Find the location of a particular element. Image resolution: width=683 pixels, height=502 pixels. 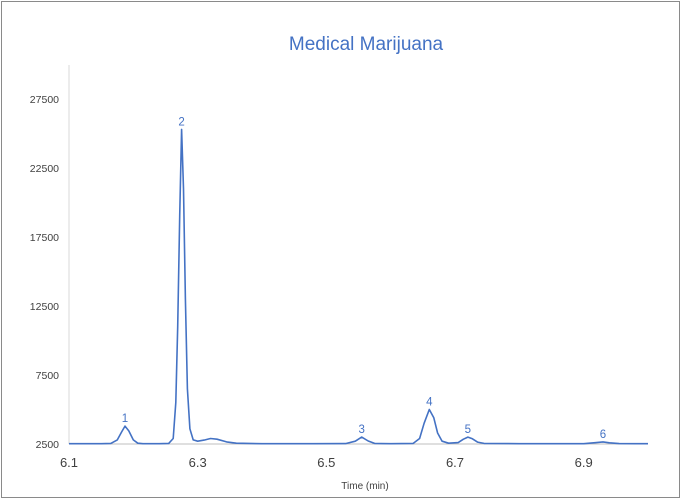

chart-title: Medical Marijuana is located at coordinates (366, 44).